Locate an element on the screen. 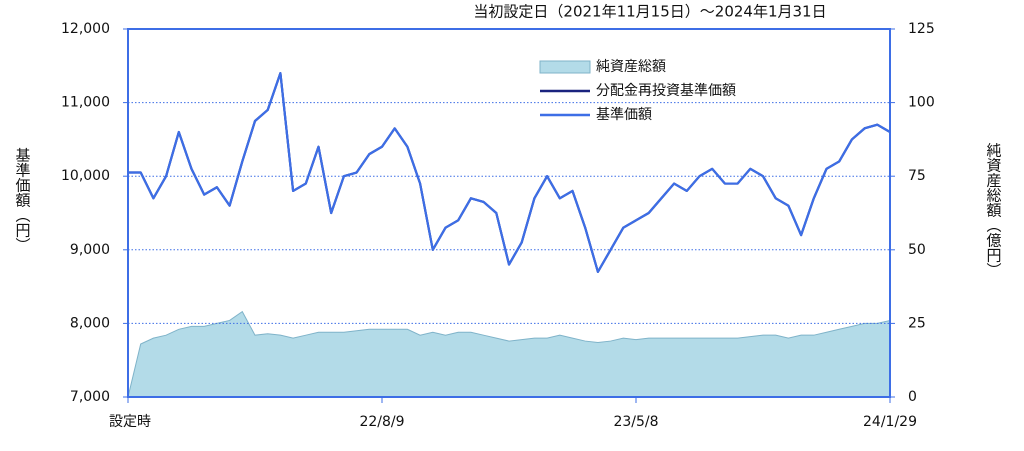 This screenshot has width=1024, height=451. y-axis-label: 基準価額（円） is located at coordinates (23, 200).